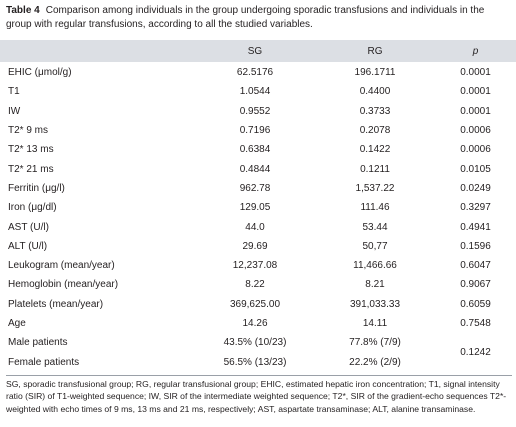 The width and height of the screenshot is (516, 427). What do you see at coordinates (63, 285) in the screenshot?
I see `row-label: Hemoglobin (mean/year)` at bounding box center [63, 285].